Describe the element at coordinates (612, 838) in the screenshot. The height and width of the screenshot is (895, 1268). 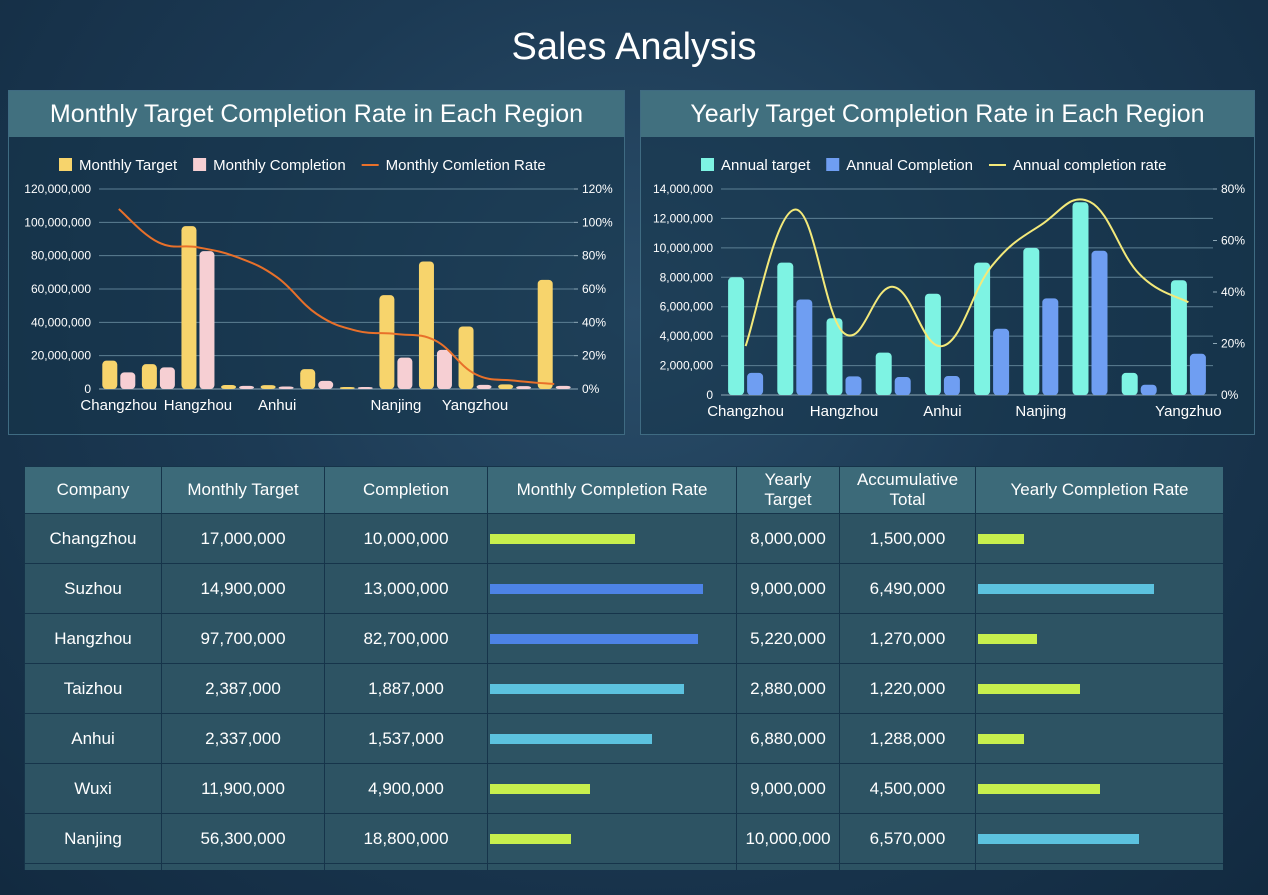
I see `monthly-completion-rate-cell` at that location.